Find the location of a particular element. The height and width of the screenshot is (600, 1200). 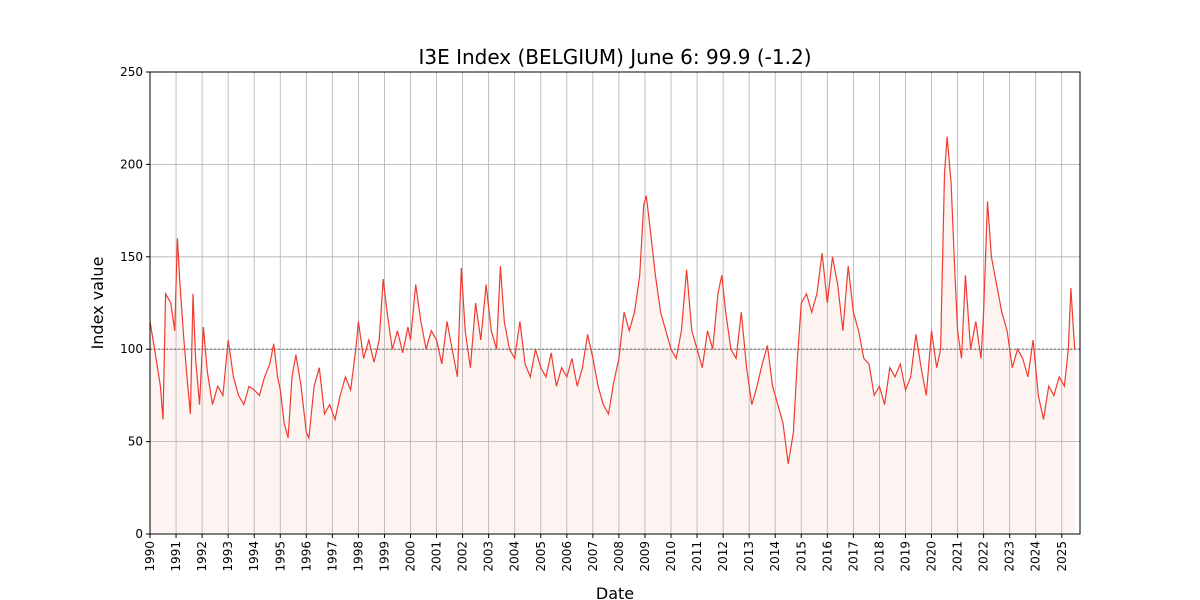

x-tick-label: 1996 is located at coordinates (306, 556).